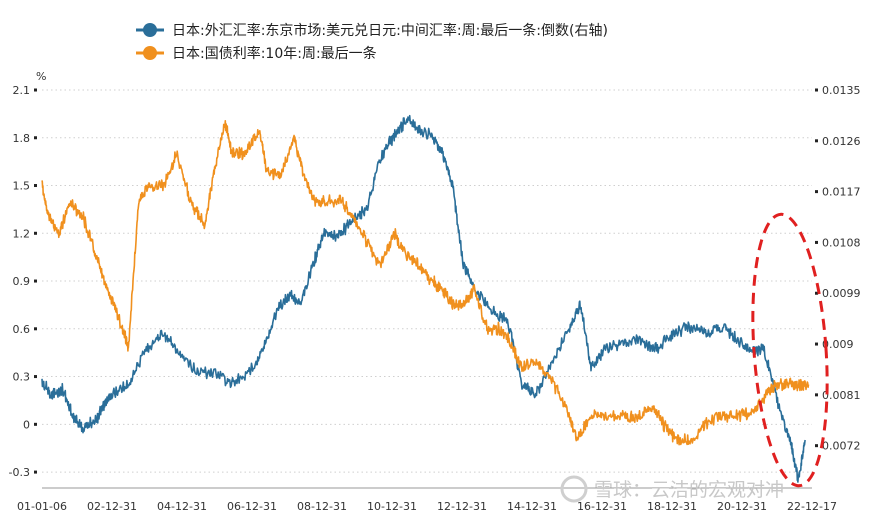 This screenshot has height=516, width=876. What do you see at coordinates (602, 506) in the screenshot?
I see `x-tick-label: 16-12-31` at bounding box center [602, 506].